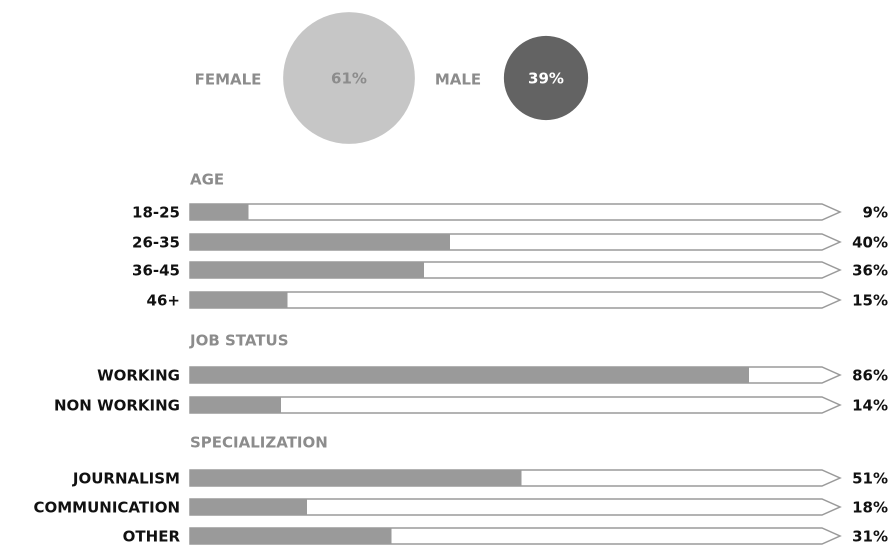 This screenshot has width=893, height=549. Describe the element at coordinates (126, 479) in the screenshot. I see `category-label: JOURNALISM` at that location.